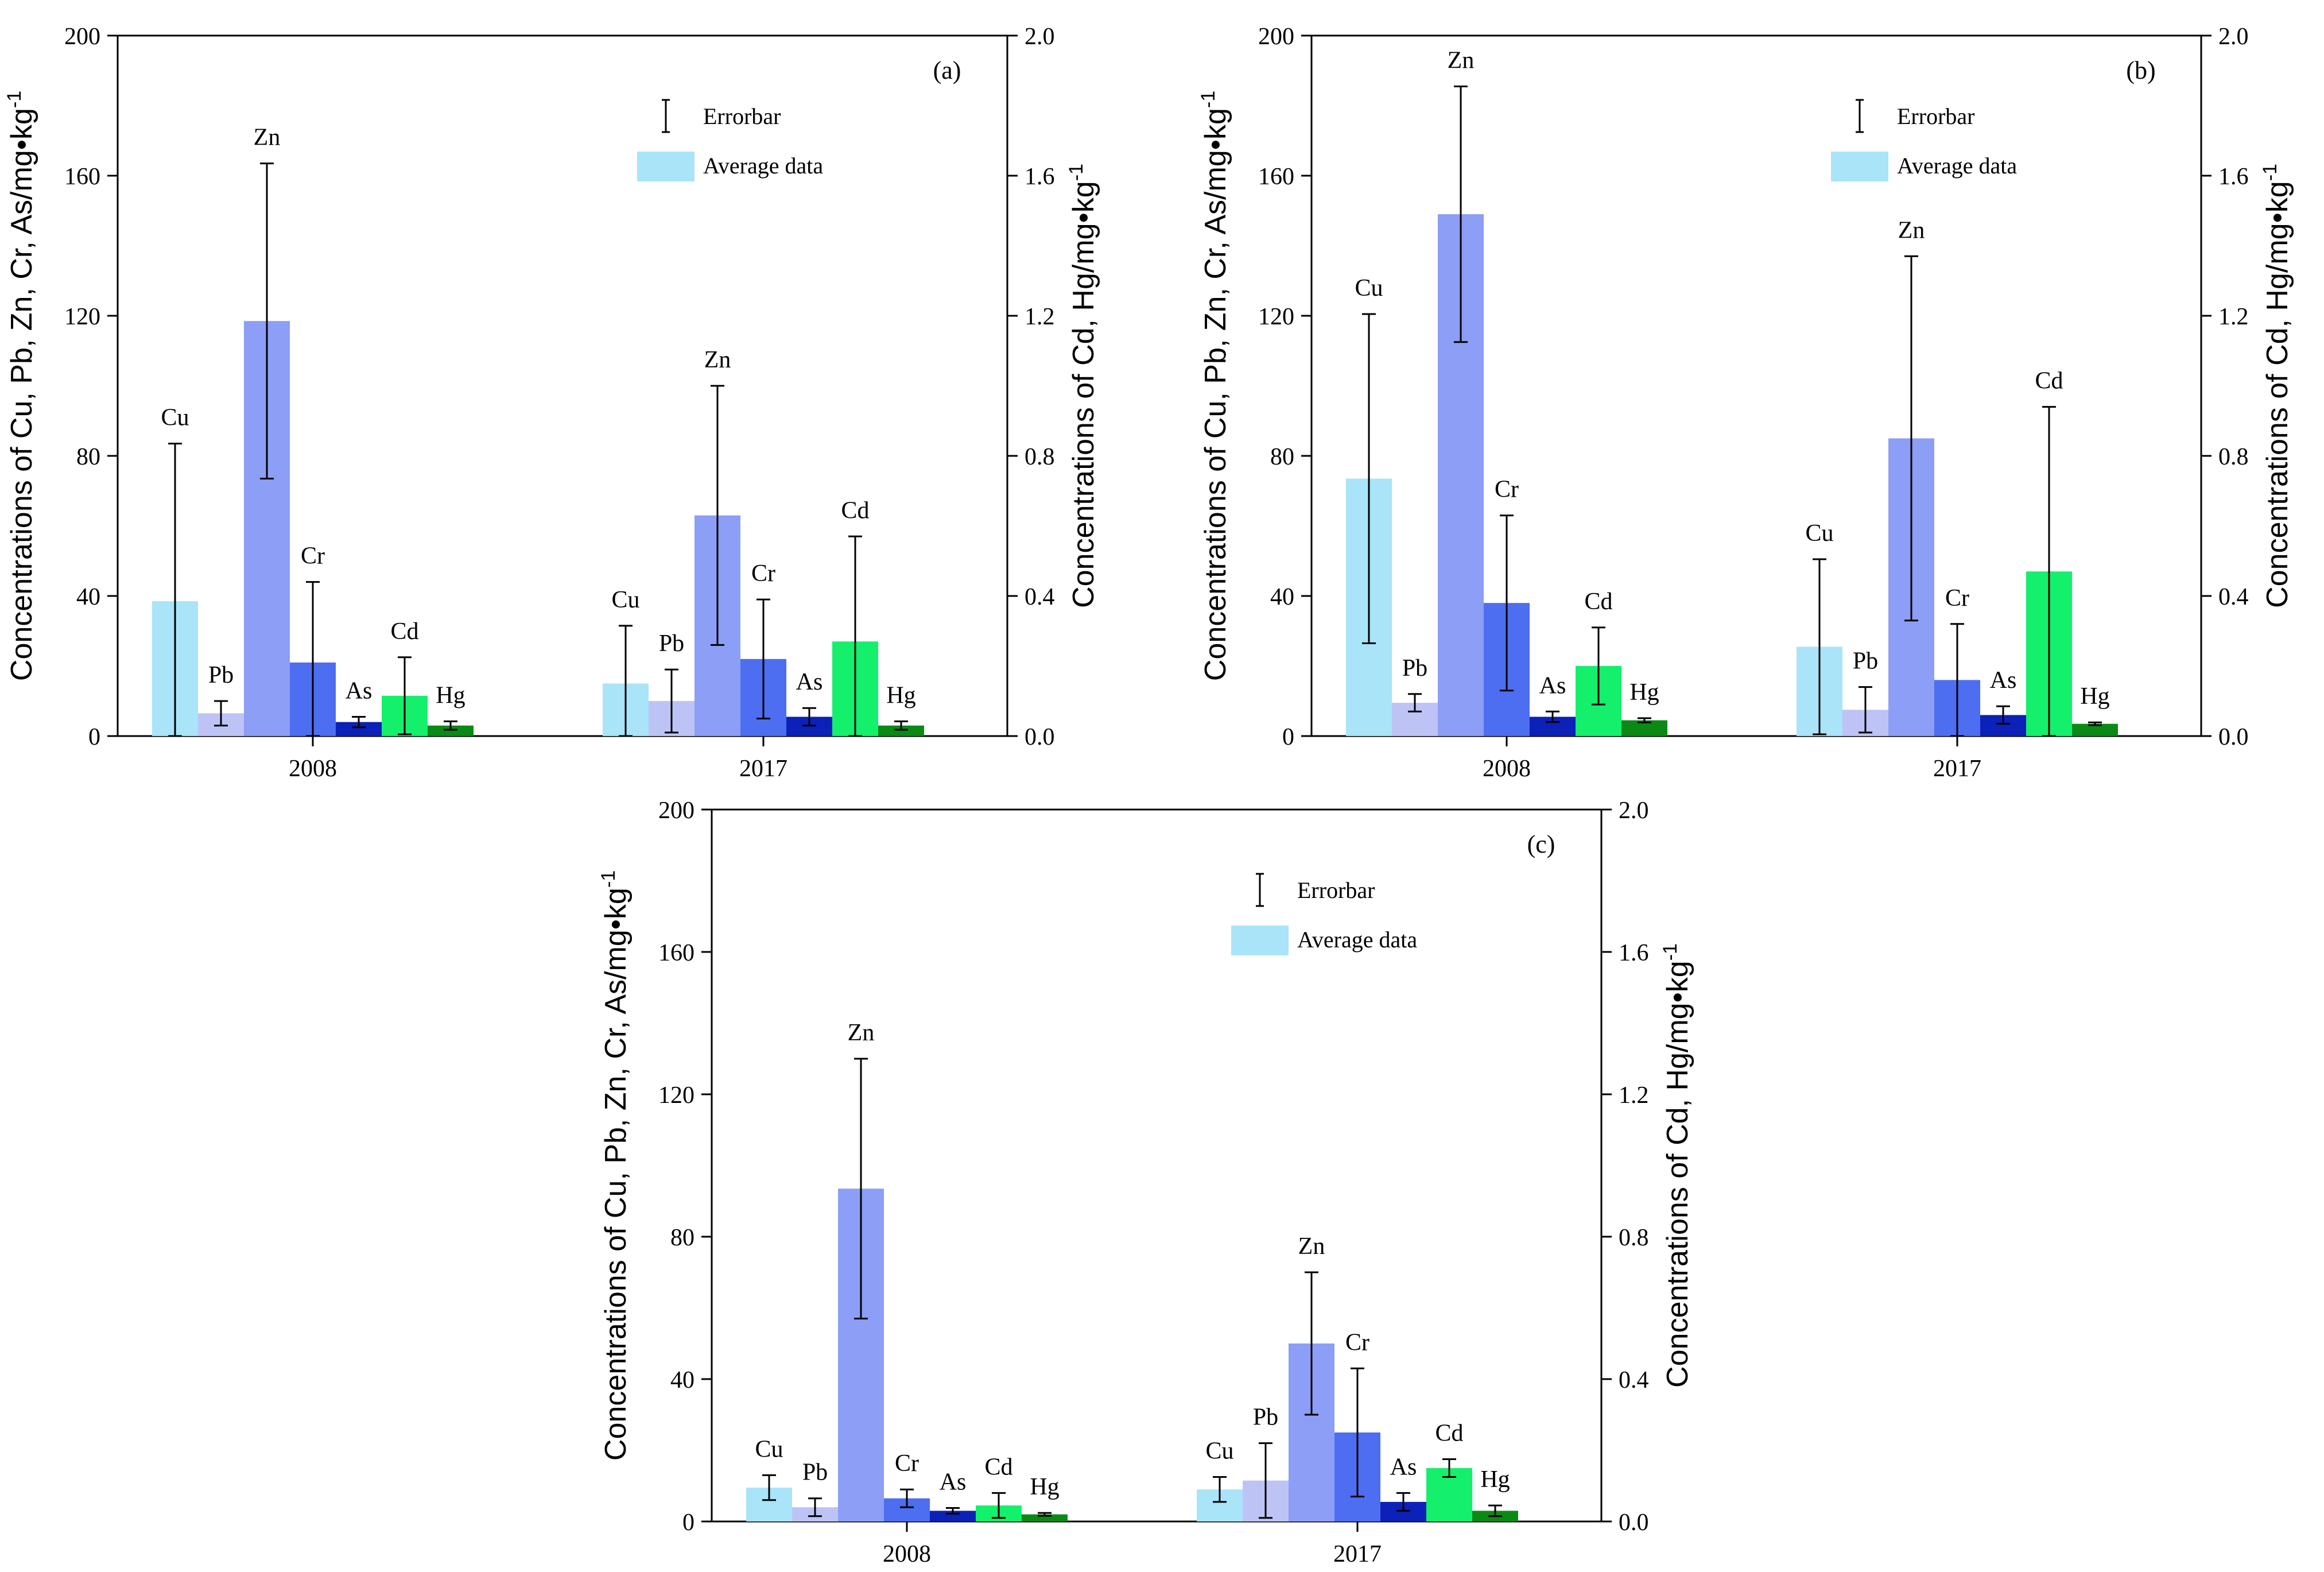 The height and width of the screenshot is (1572, 2324). What do you see at coordinates (953, 1516) in the screenshot?
I see `bar-as-2008` at bounding box center [953, 1516].